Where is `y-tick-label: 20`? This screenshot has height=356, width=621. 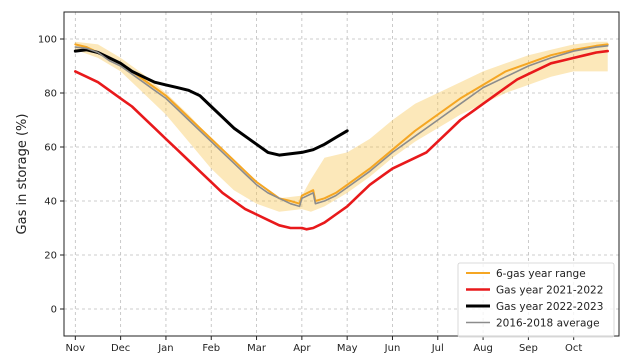
y-tick-label: 20 is located at coordinates (50, 256).